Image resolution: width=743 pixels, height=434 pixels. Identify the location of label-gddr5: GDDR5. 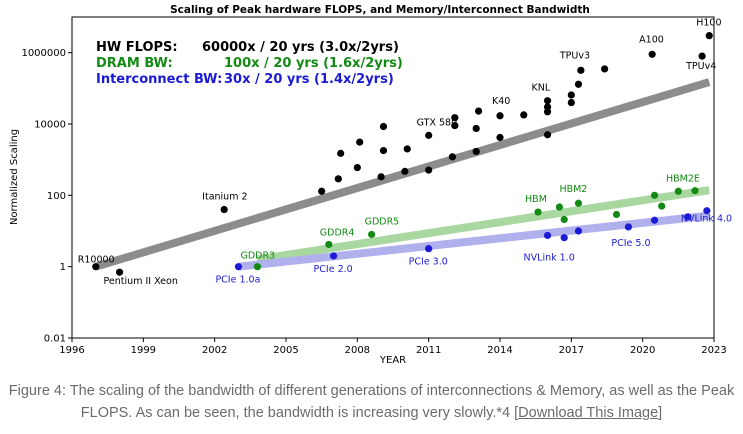
(382, 221).